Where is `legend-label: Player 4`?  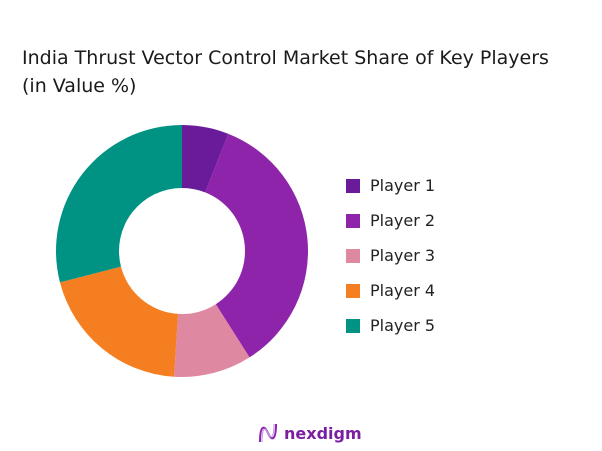 legend-label: Player 4 is located at coordinates (403, 290).